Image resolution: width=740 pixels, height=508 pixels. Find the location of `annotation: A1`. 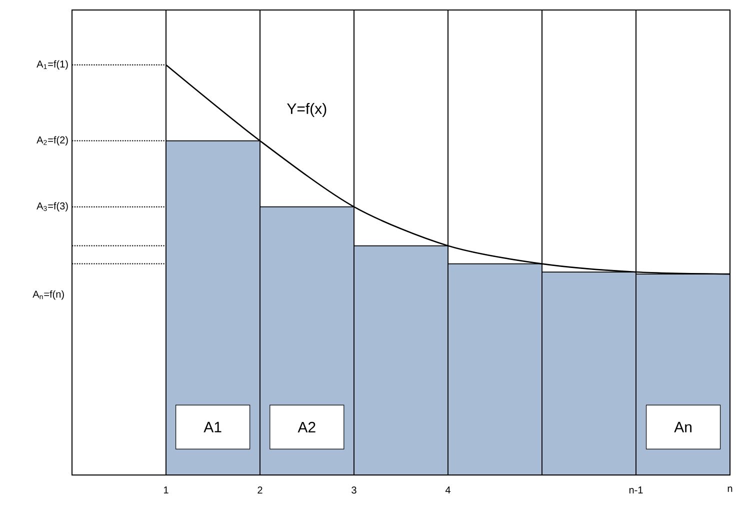

annotation: A1 is located at coordinates (213, 427).